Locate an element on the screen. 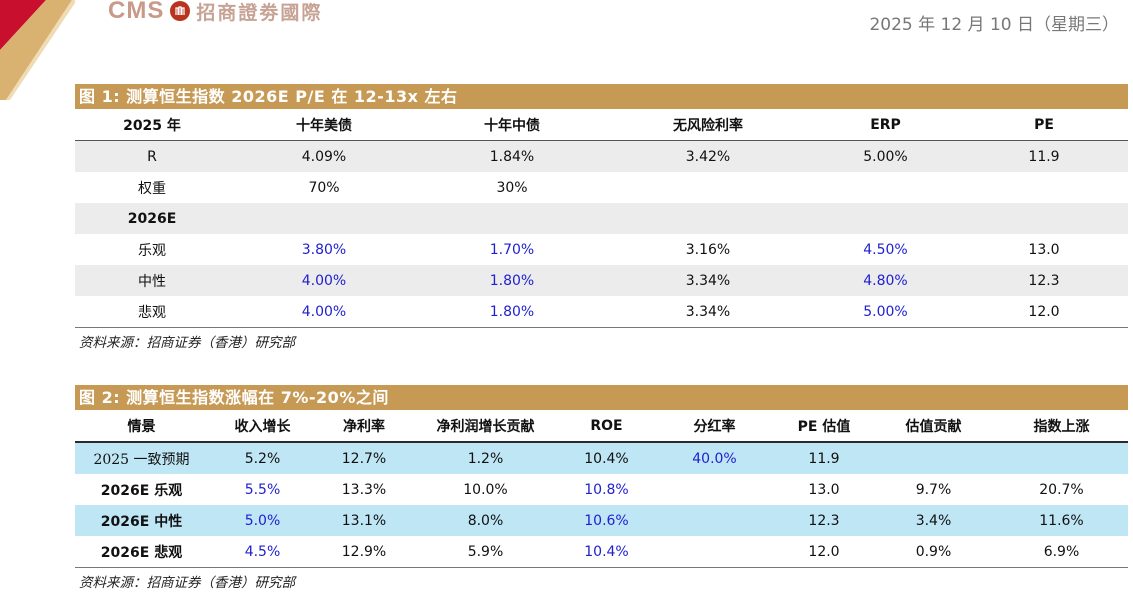 The height and width of the screenshot is (600, 1133). table-cell: 1.84% is located at coordinates (512, 156).